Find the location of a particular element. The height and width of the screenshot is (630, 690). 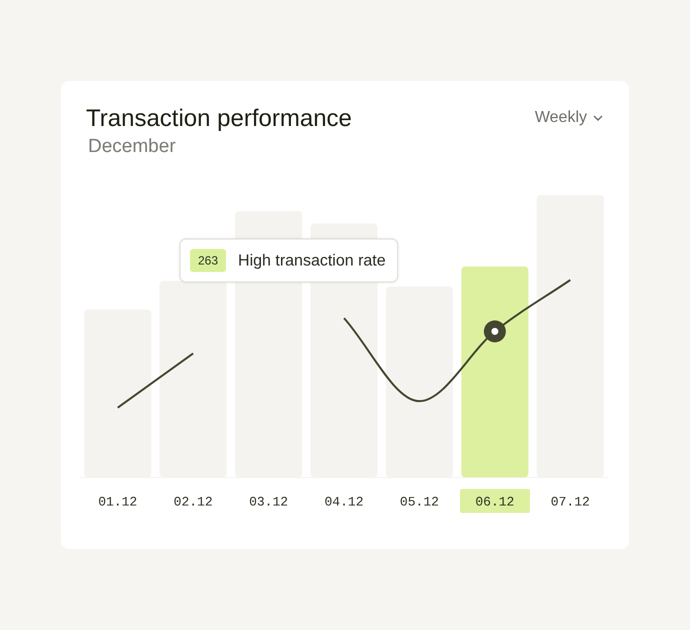

x-tick-label: 06.12 is located at coordinates (494, 502).